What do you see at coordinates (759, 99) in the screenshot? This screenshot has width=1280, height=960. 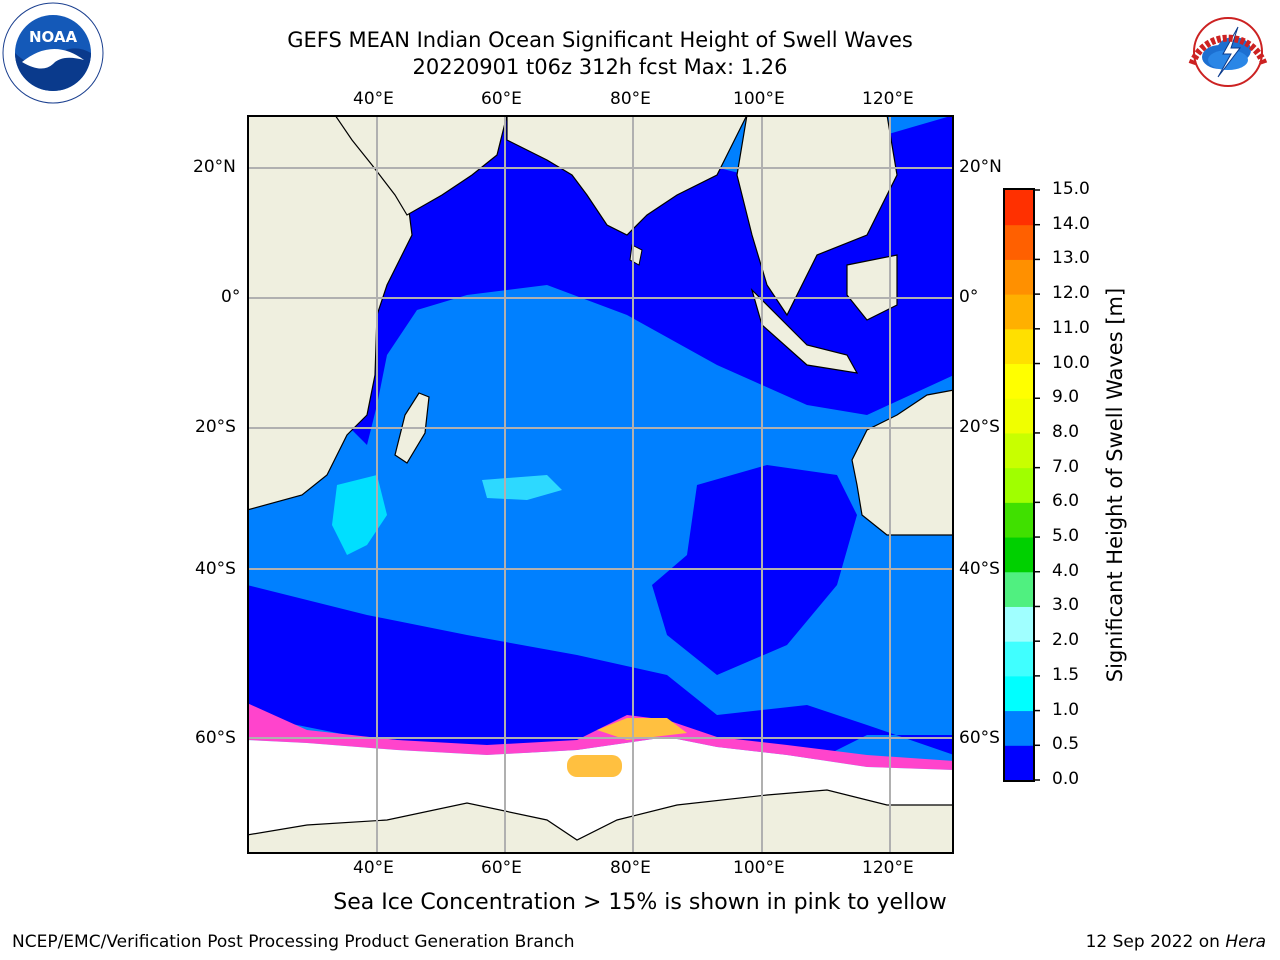 I see `lon-label-top: 100°E` at bounding box center [759, 99].